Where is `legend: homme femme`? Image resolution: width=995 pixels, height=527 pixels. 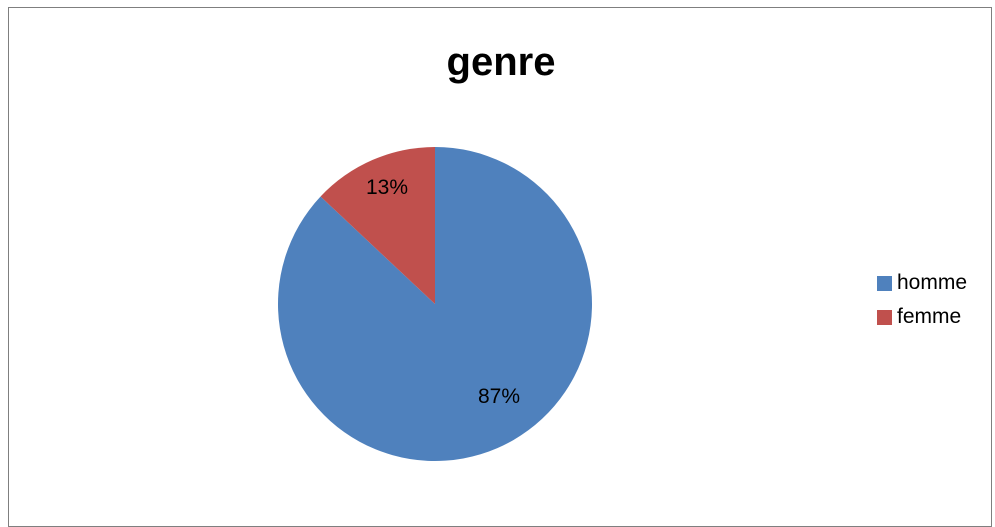
legend: homme femme is located at coordinates (922, 304).